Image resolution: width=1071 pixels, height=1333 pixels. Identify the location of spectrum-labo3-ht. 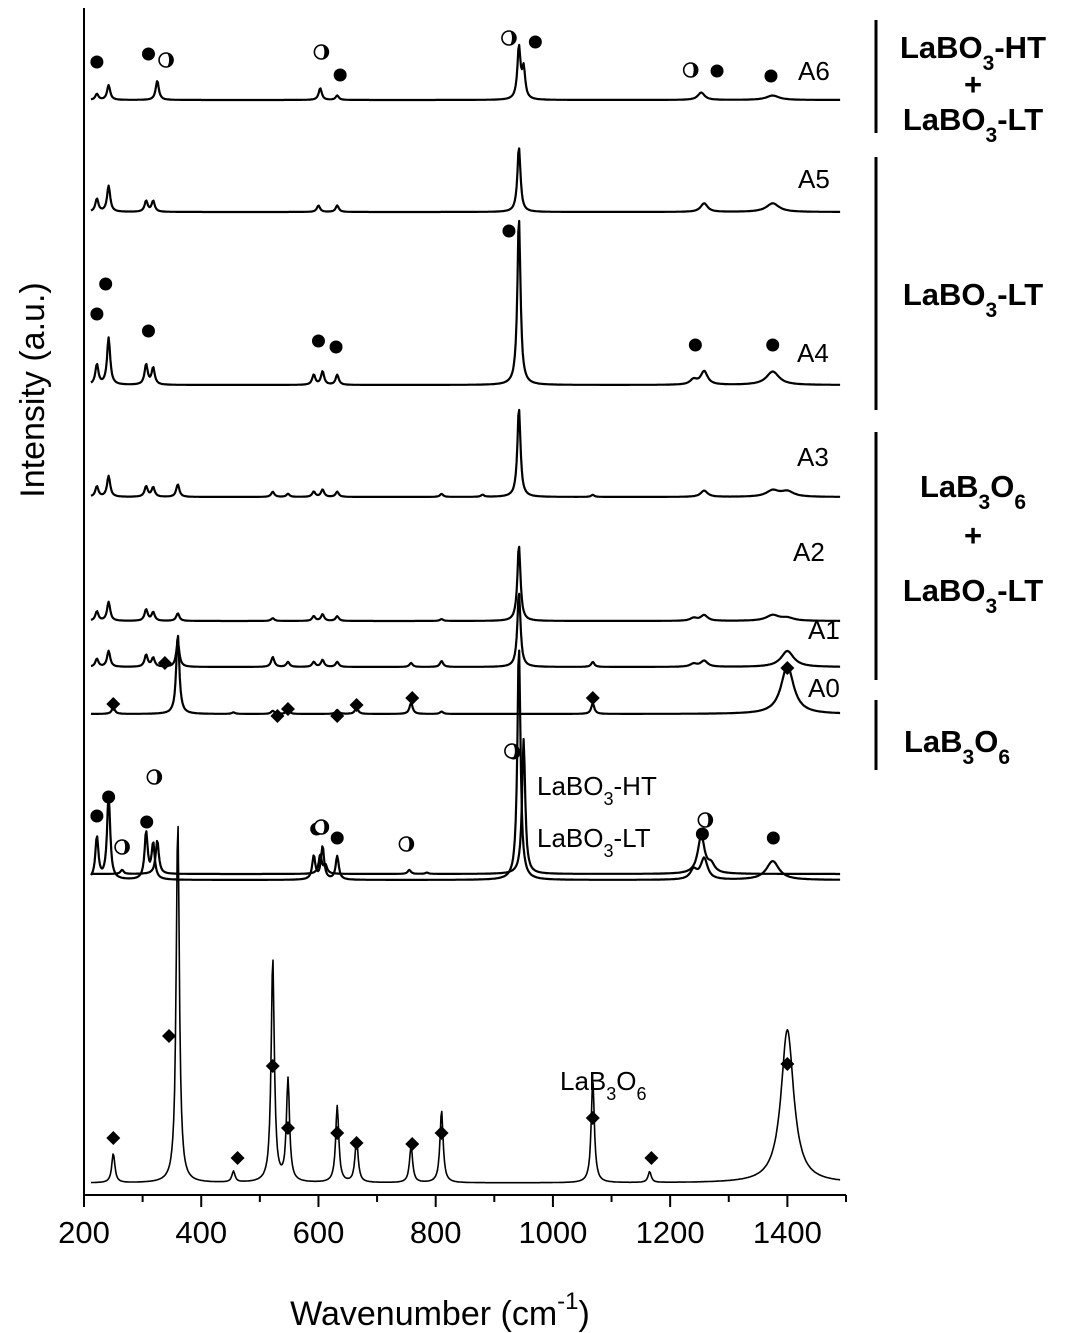
(465, 806).